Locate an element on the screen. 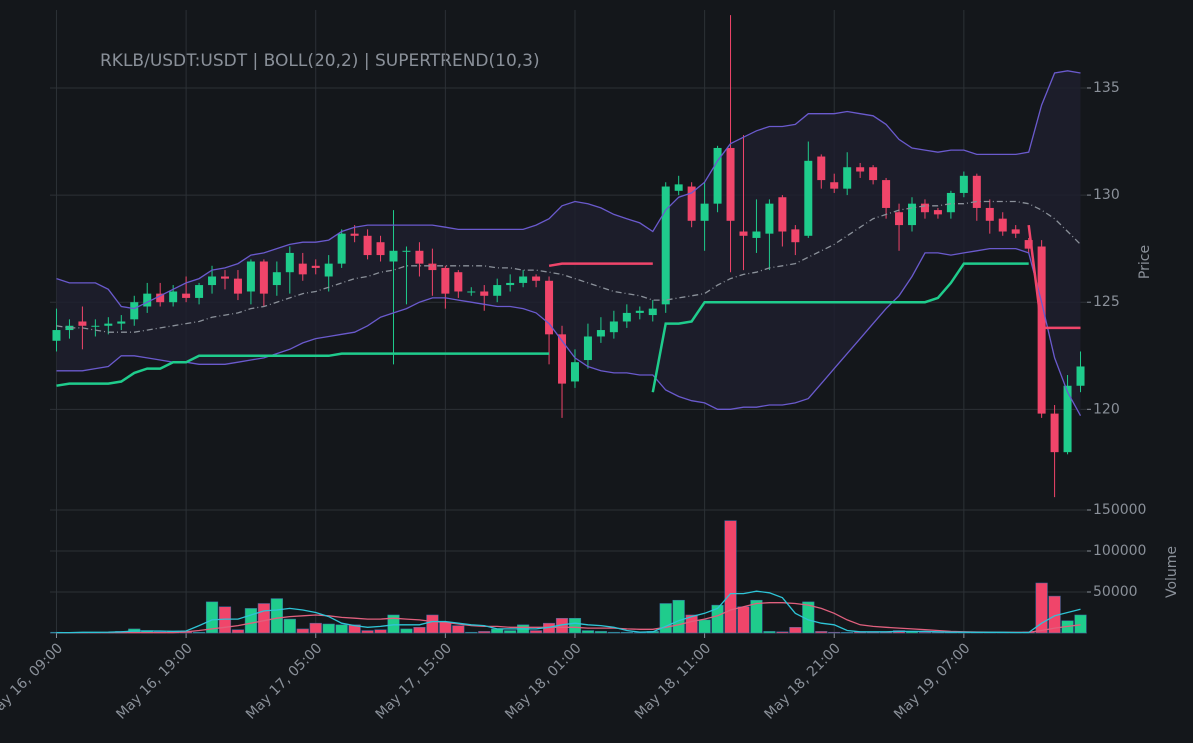 The height and width of the screenshot is (743, 1193). y-tick-label: 120 is located at coordinates (1106, 409).